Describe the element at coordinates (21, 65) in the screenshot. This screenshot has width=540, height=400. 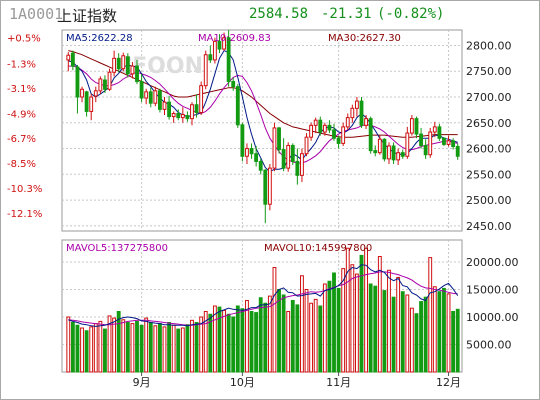
I see `percent-tick-label: -1.3%` at that location.